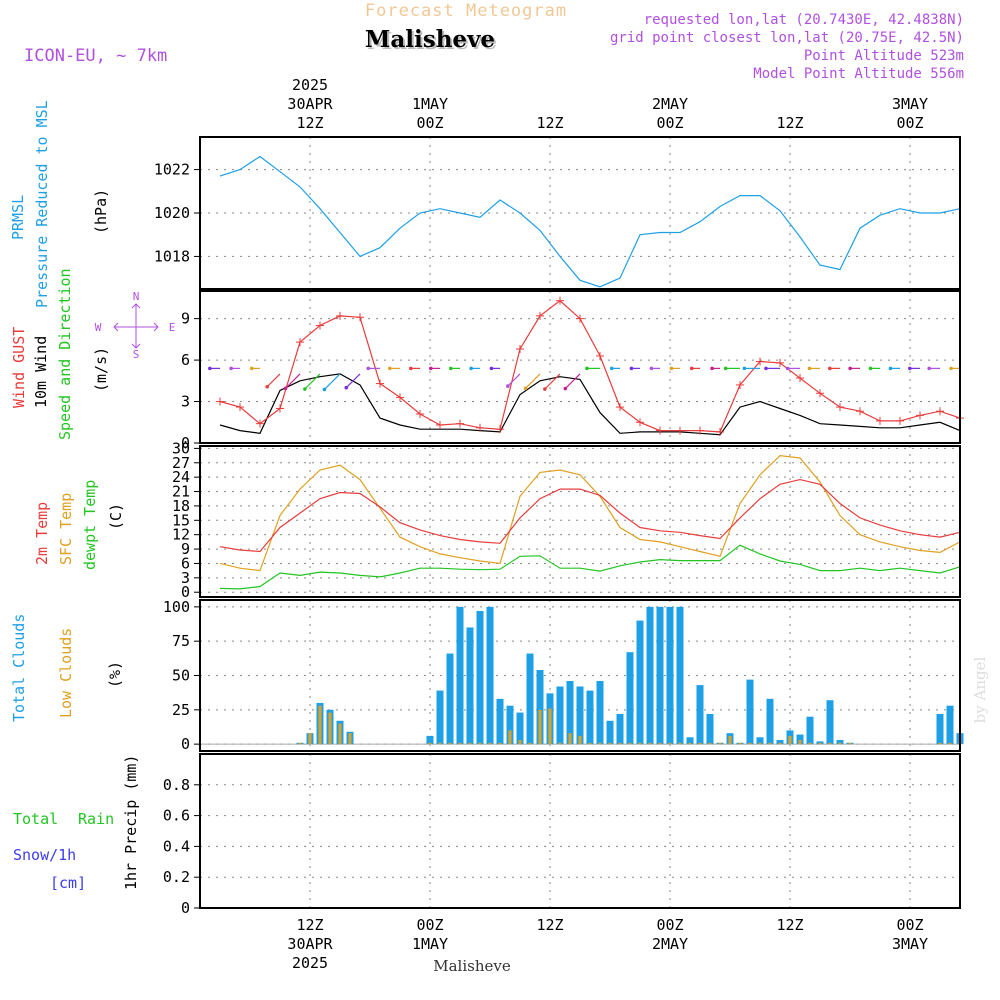 The width and height of the screenshot is (1000, 1000). Describe the element at coordinates (41, 372) in the screenshot. I see `label-10m-wind: 10m Wind` at that location.